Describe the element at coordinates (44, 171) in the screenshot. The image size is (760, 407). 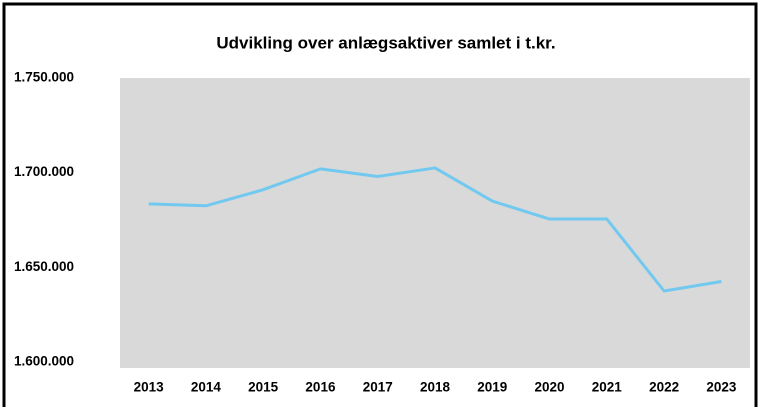
I see `y-tick-label: 1.700.000` at that location.